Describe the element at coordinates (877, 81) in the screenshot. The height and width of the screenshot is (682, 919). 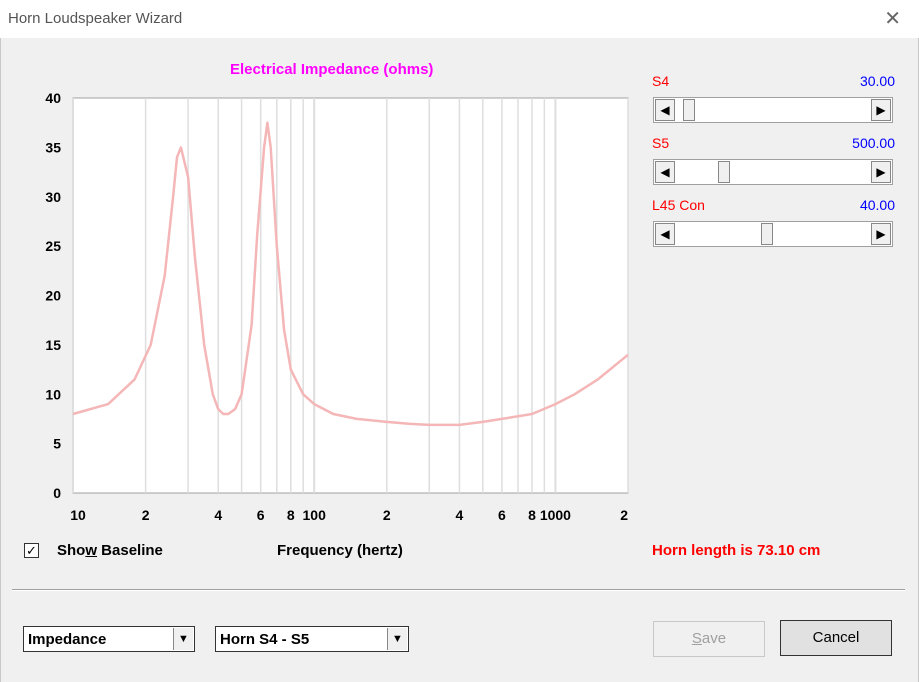
I see `slider-value: 30.00` at that location.